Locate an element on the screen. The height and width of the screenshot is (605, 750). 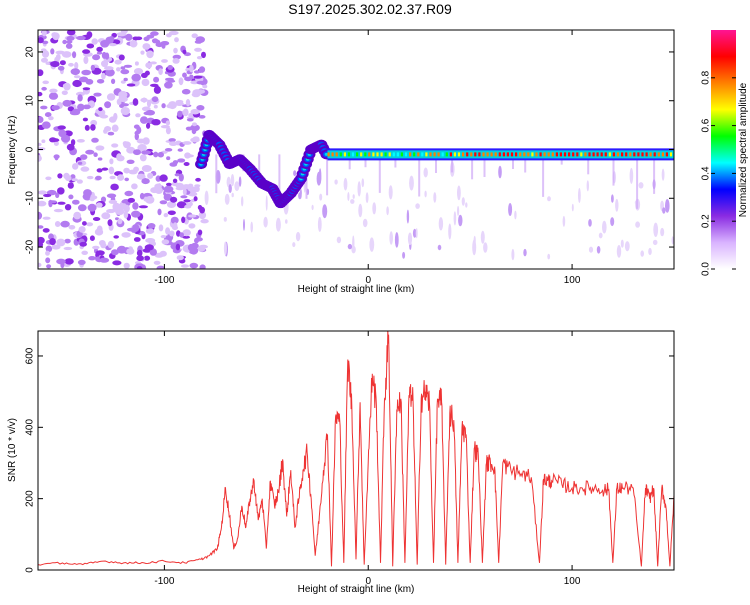
spectrogram-ylabel: Frequency (Hz) is located at coordinates (12, 150).